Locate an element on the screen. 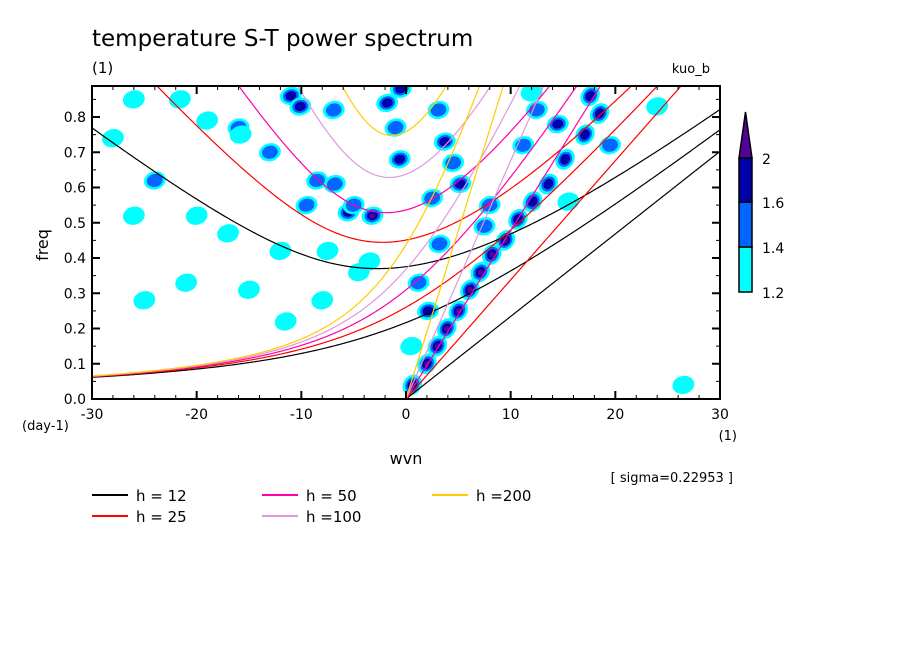  sigma-annotation: [ sigma=0.22953 ] is located at coordinates (672, 478).